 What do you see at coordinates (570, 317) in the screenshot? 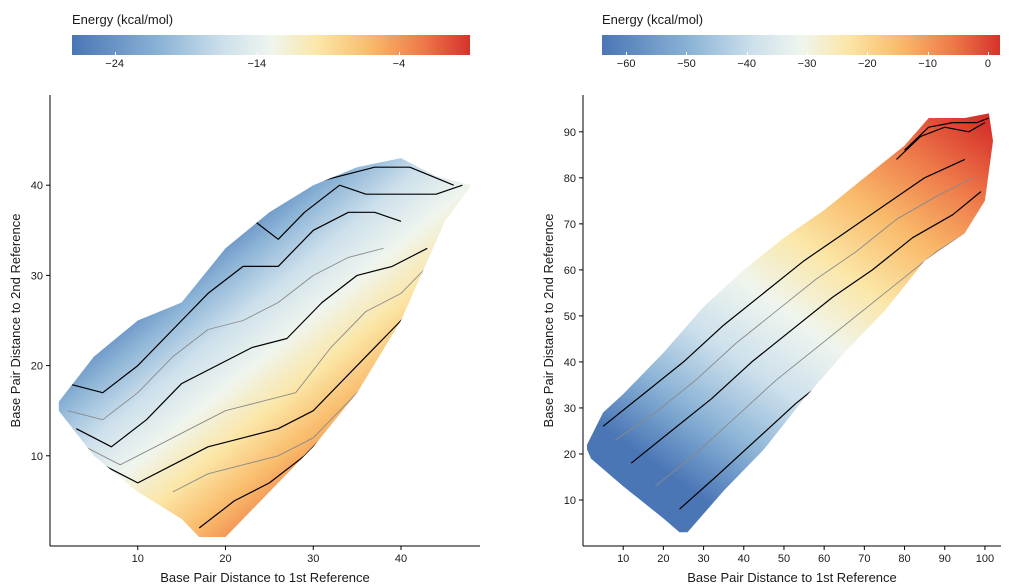
I see `y-tick-label: 50` at bounding box center [570, 317].